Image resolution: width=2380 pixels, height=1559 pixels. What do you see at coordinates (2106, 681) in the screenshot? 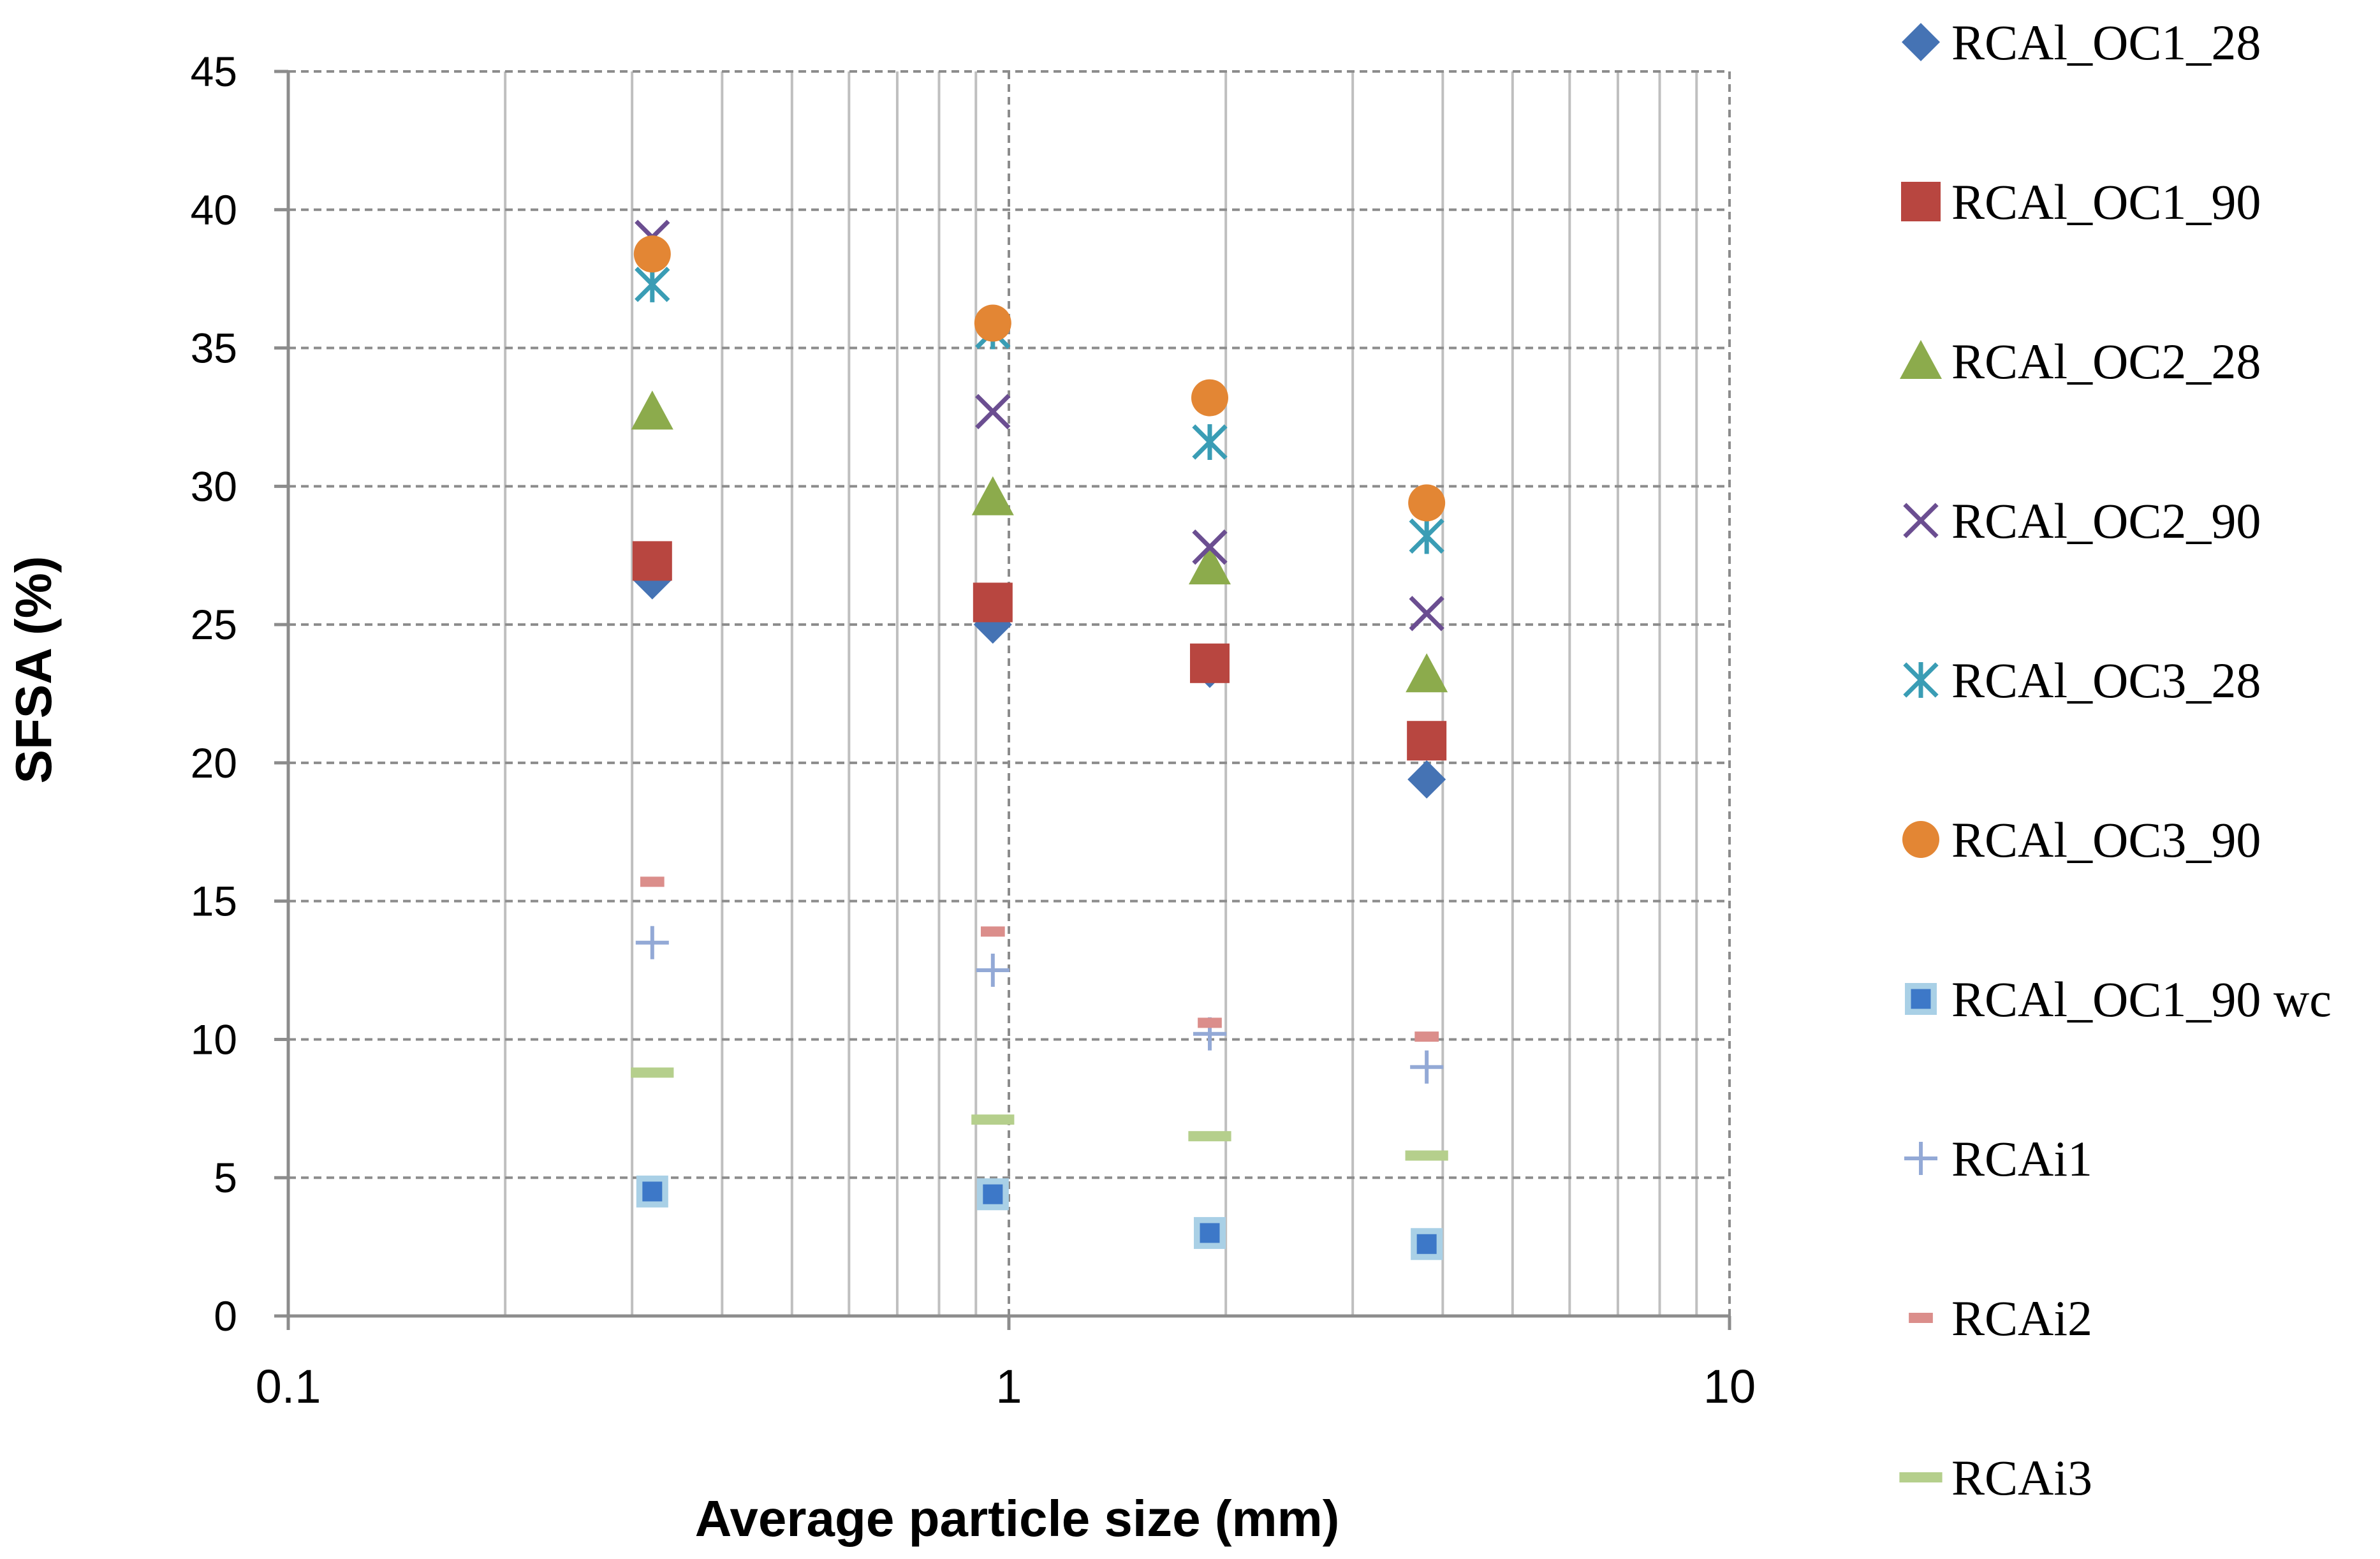
I see `legend-label: RCAl_OC3_28` at bounding box center [2106, 681].